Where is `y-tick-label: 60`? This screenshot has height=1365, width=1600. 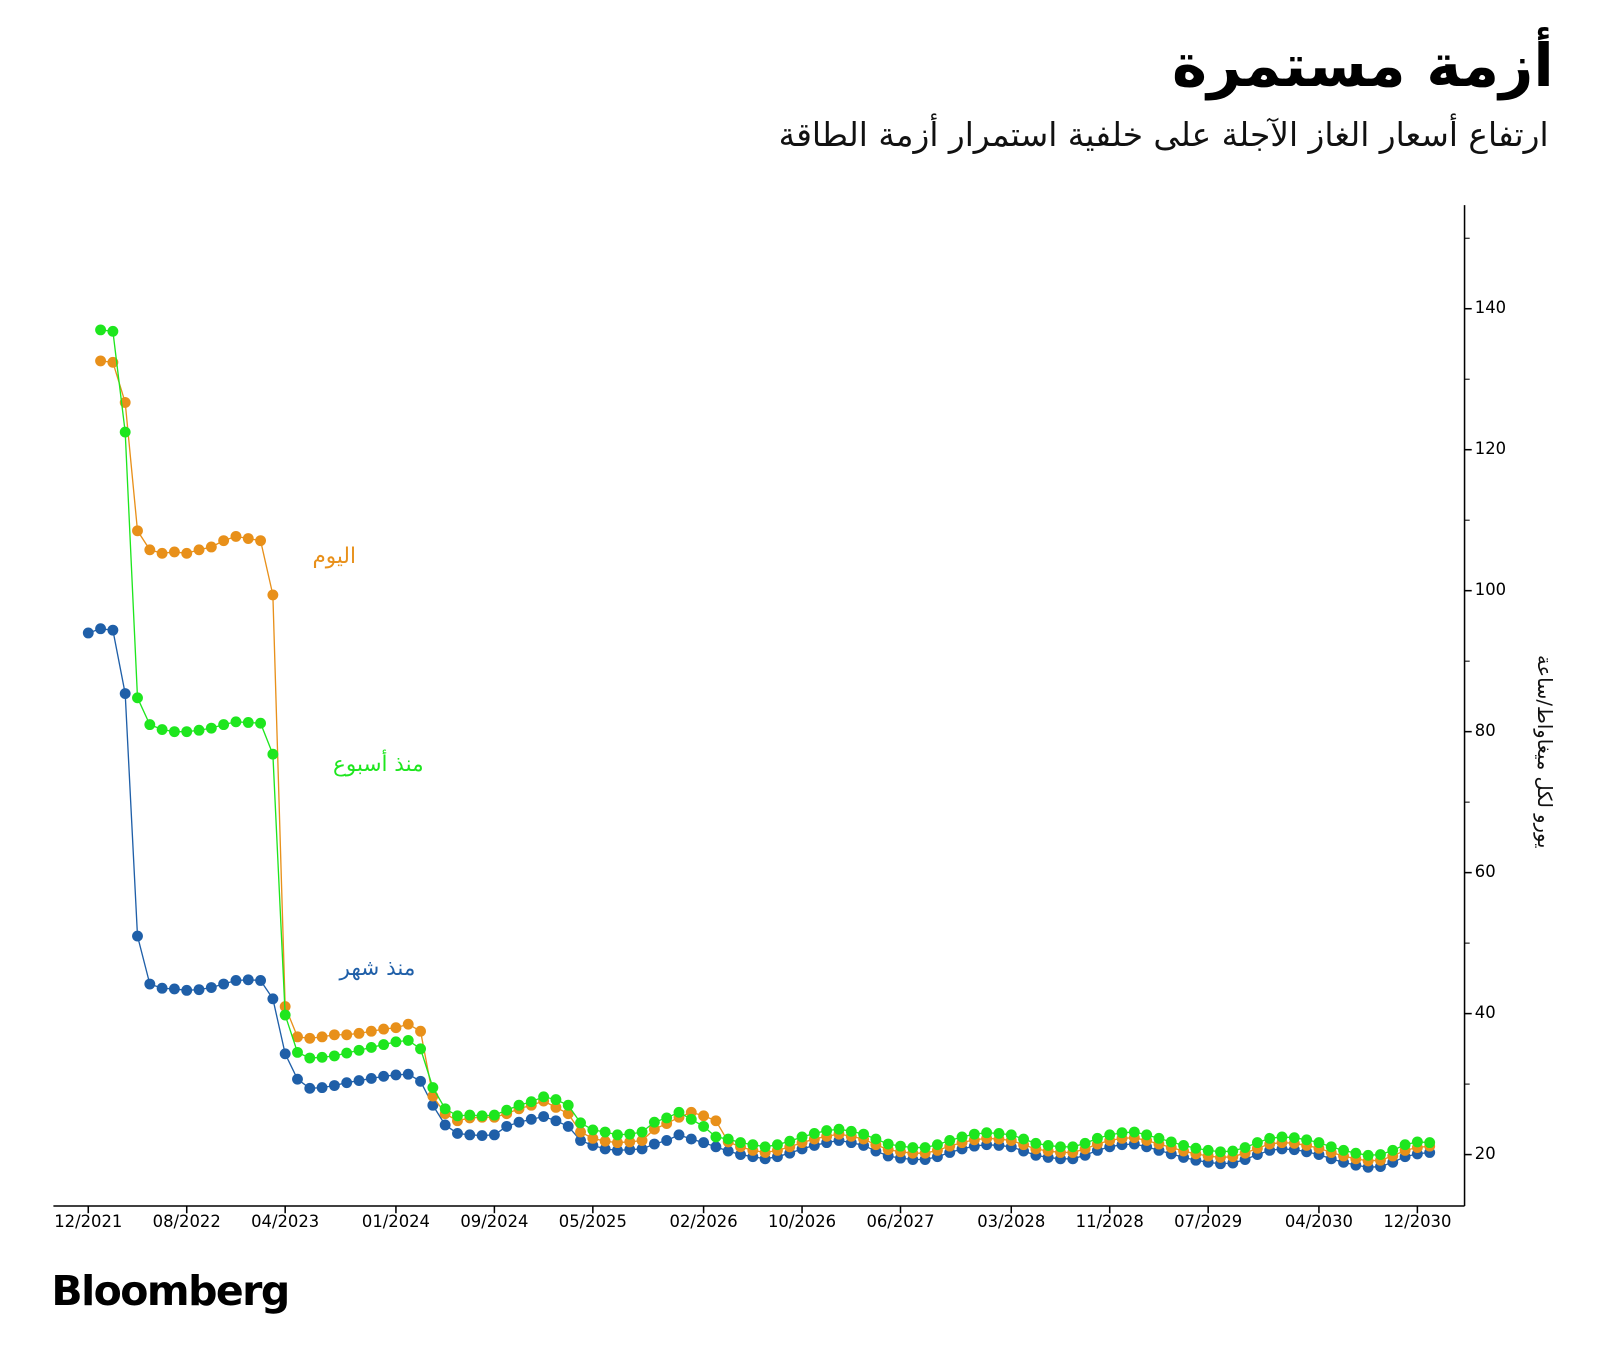 y-tick-label: 60 is located at coordinates (1485, 871).